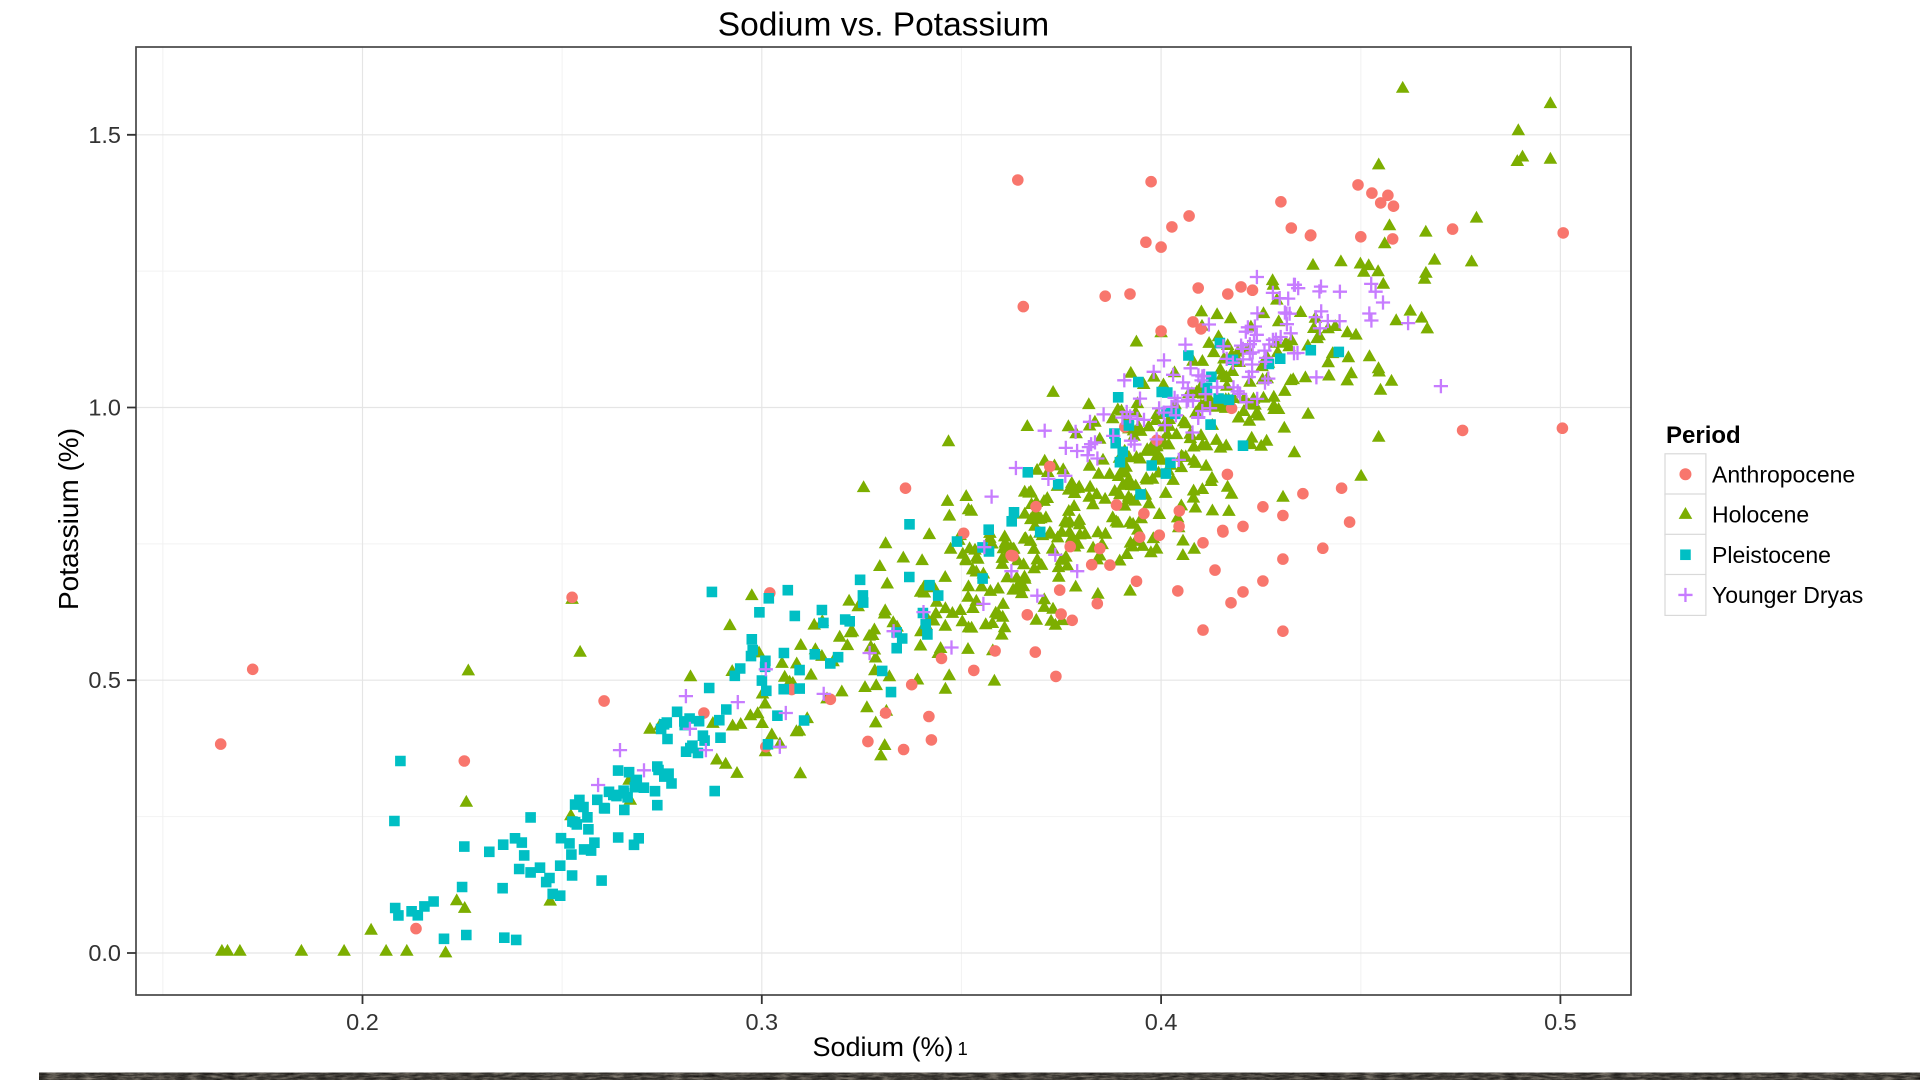  What do you see at coordinates (761, 1022) in the screenshot?
I see `svg-text: 0.3` at bounding box center [761, 1022].